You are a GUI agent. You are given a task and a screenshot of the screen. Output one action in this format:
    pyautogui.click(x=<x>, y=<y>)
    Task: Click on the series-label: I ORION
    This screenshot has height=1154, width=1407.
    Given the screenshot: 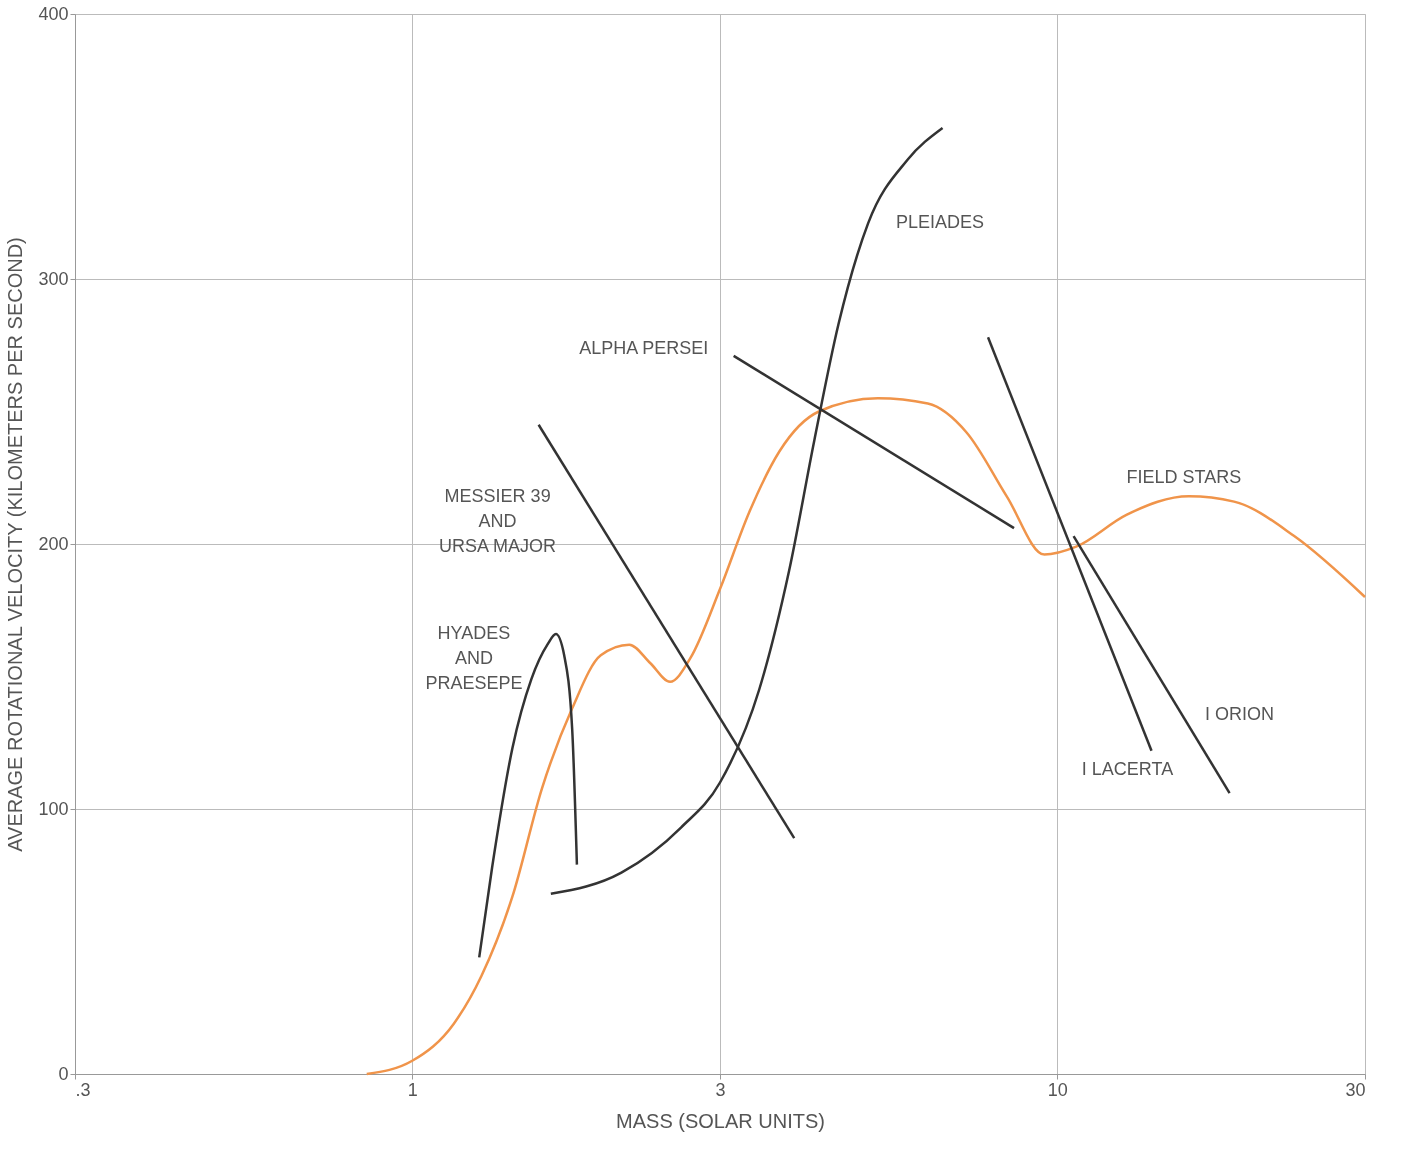 What is the action you would take?
    pyautogui.click(x=1240, y=714)
    